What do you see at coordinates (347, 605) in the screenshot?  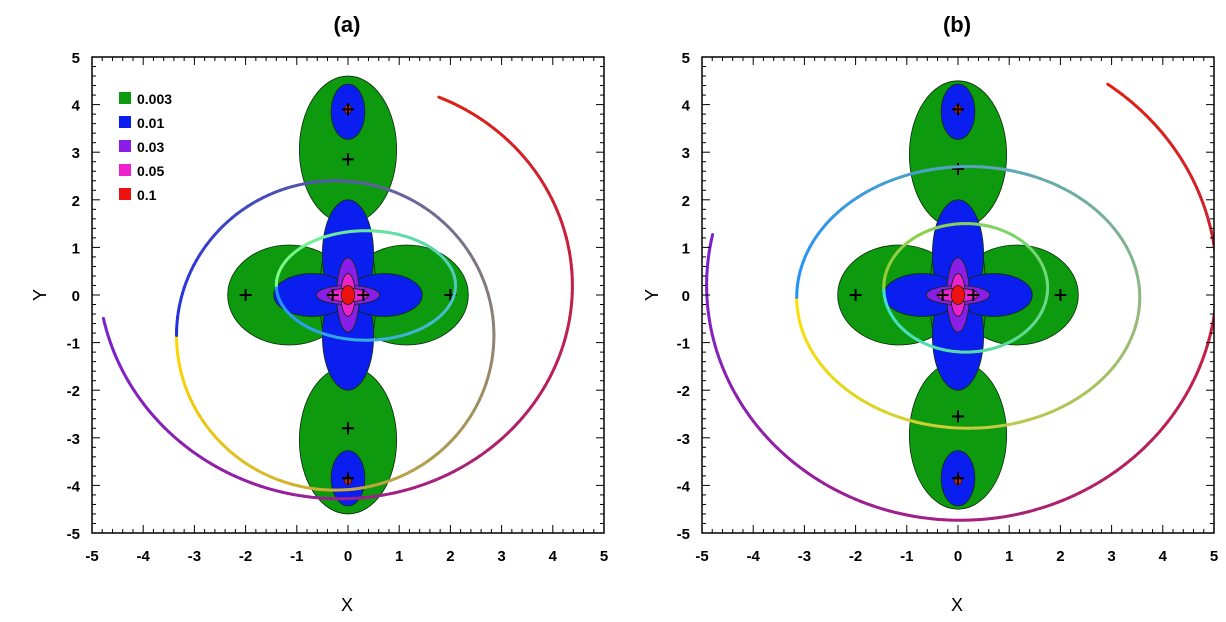 I see `panel-a-x-axis-label: X` at bounding box center [347, 605].